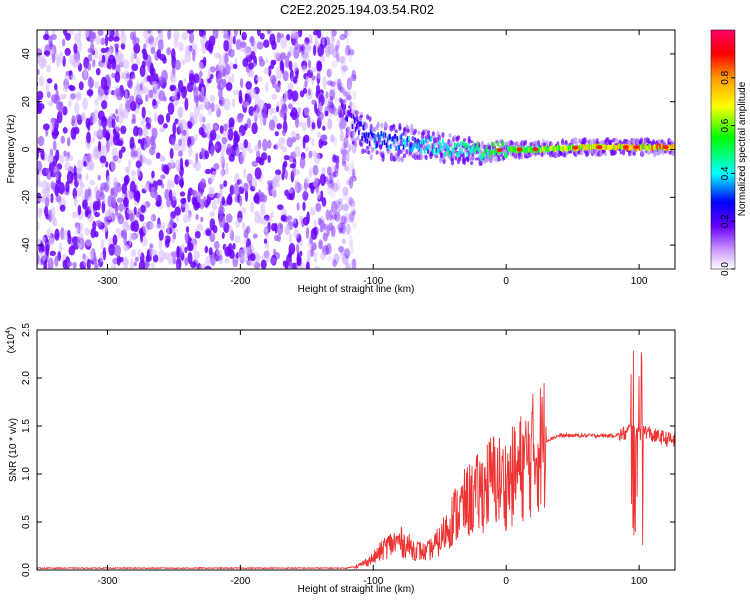  Describe the element at coordinates (11, 340) in the screenshot. I see `snr-y-multiplier: (x104)` at that location.